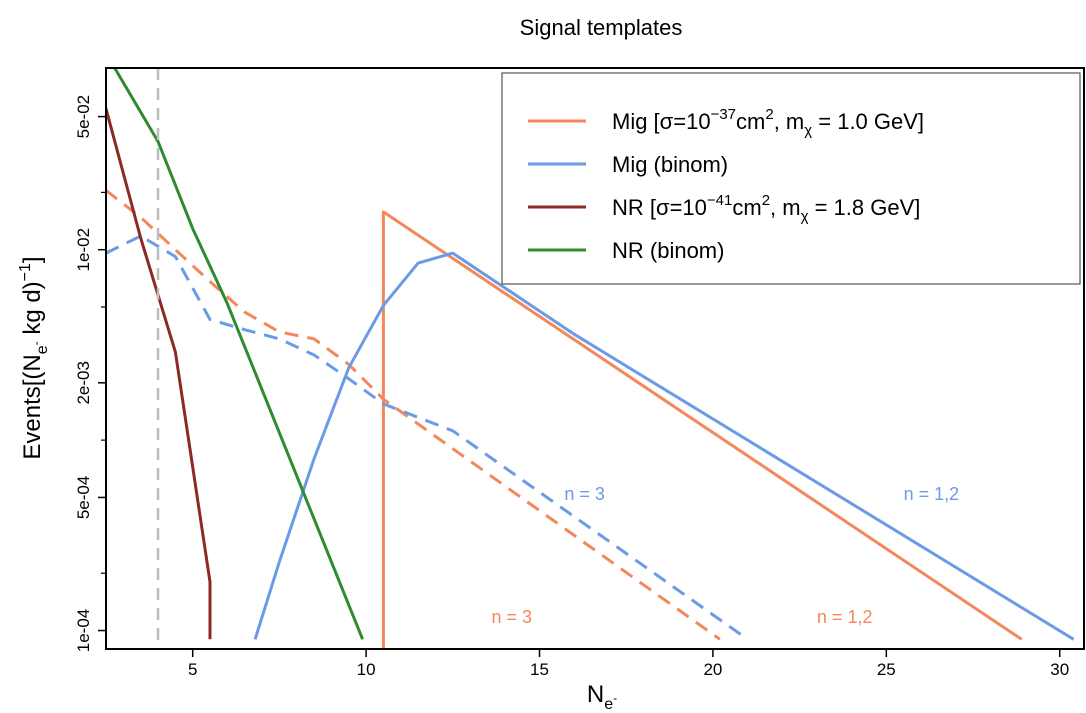 This screenshot has width=1086, height=713. What do you see at coordinates (886, 669) in the screenshot?
I see `x-tick-label: 25` at bounding box center [886, 669].